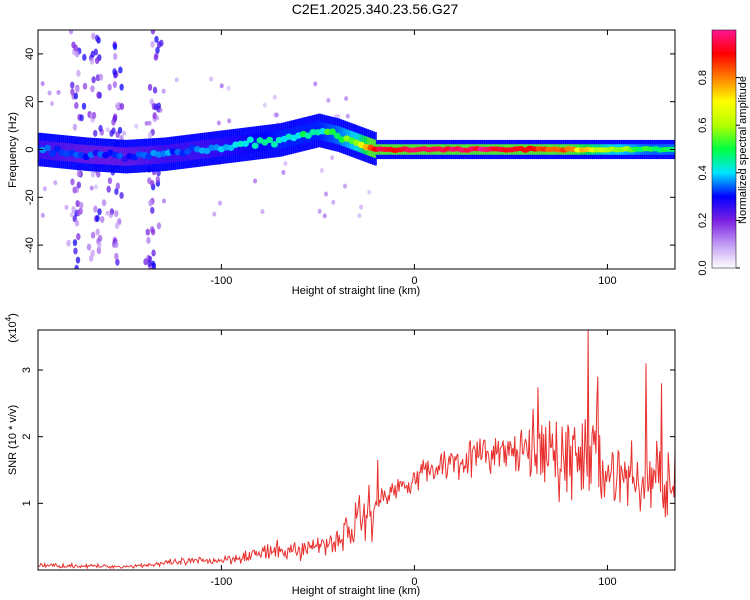 Image resolution: width=750 pixels, height=600 pixels. I want to click on spectrogram-y-tick-label: -40, so click(30, 245).